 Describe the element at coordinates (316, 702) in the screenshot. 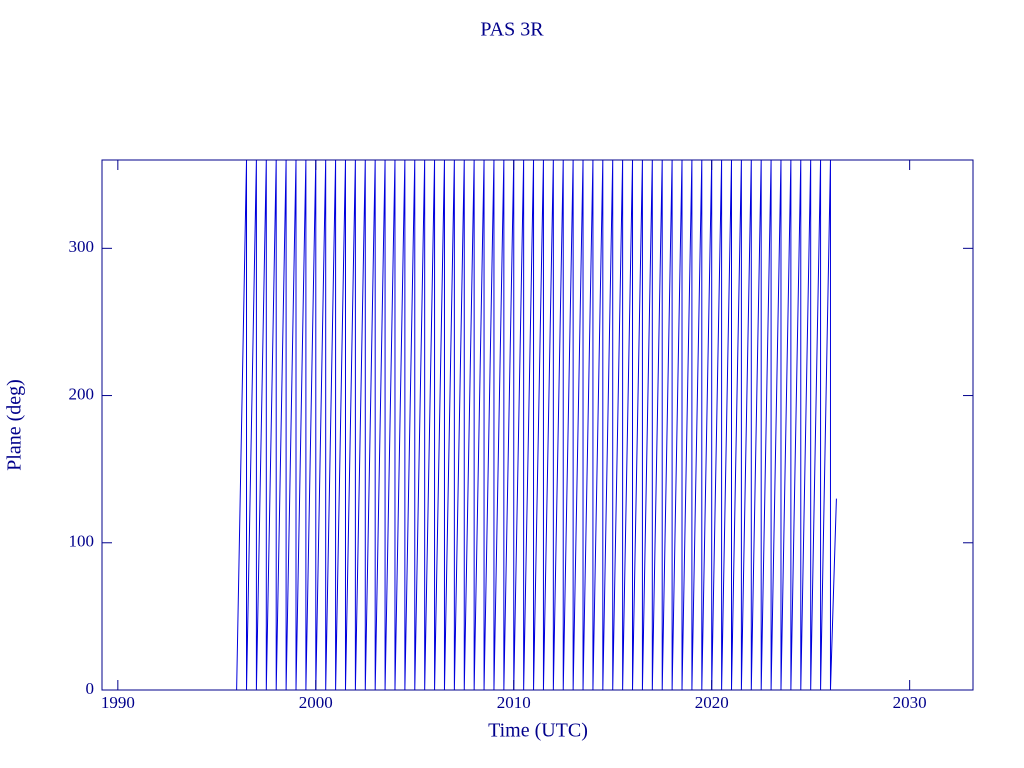

I see `x-tick-label: 2000` at that location.